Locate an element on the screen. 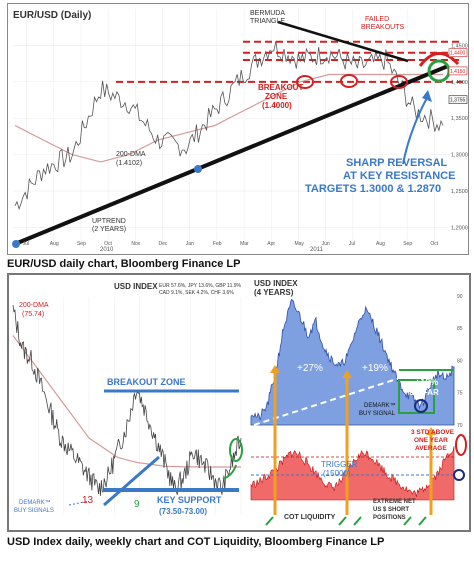 The height and width of the screenshot is (571, 474). uptrend-label: UPTREND is located at coordinates (109, 221).